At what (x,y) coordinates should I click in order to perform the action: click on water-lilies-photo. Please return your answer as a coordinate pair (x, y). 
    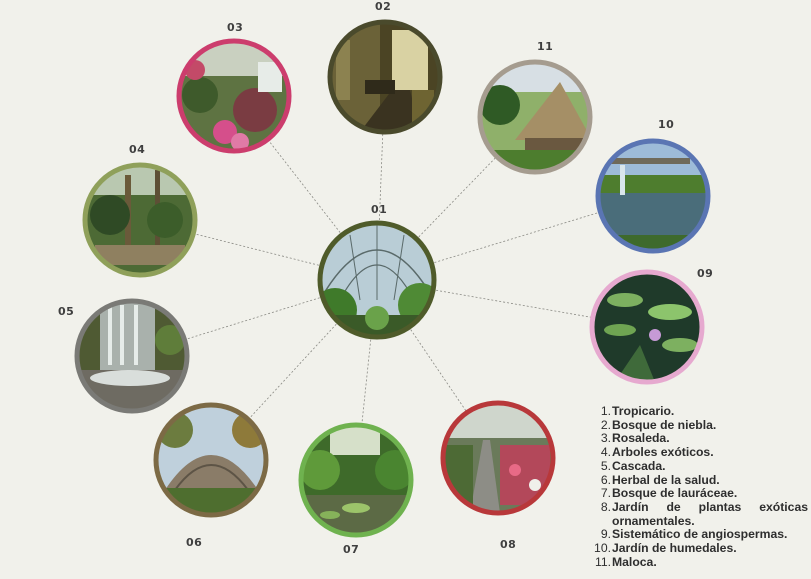
    Looking at the image, I should click on (647, 327).